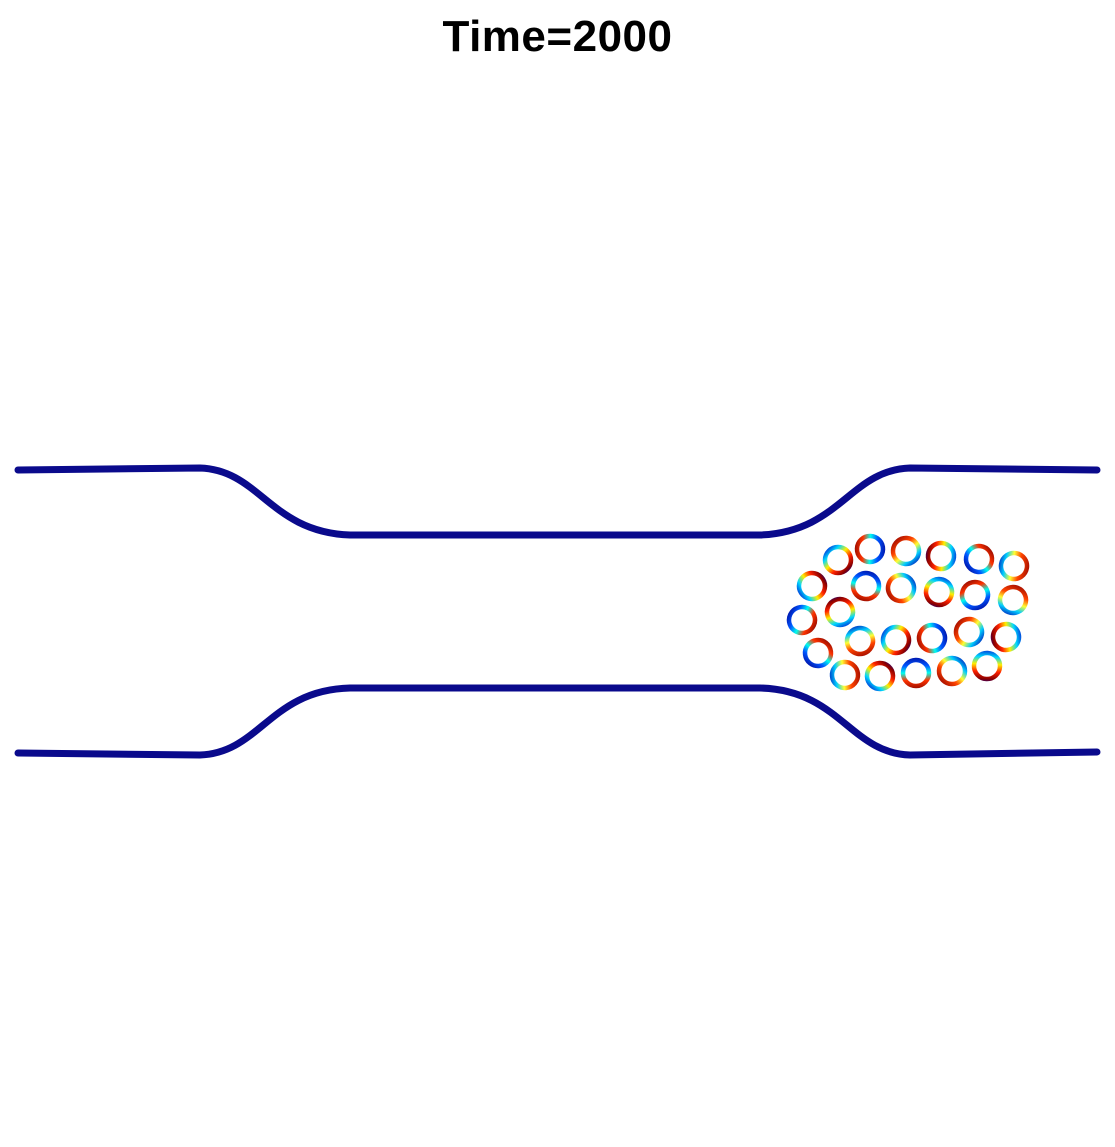 This screenshot has height=1147, width=1115. I want to click on lower-wall, so click(557, 721).